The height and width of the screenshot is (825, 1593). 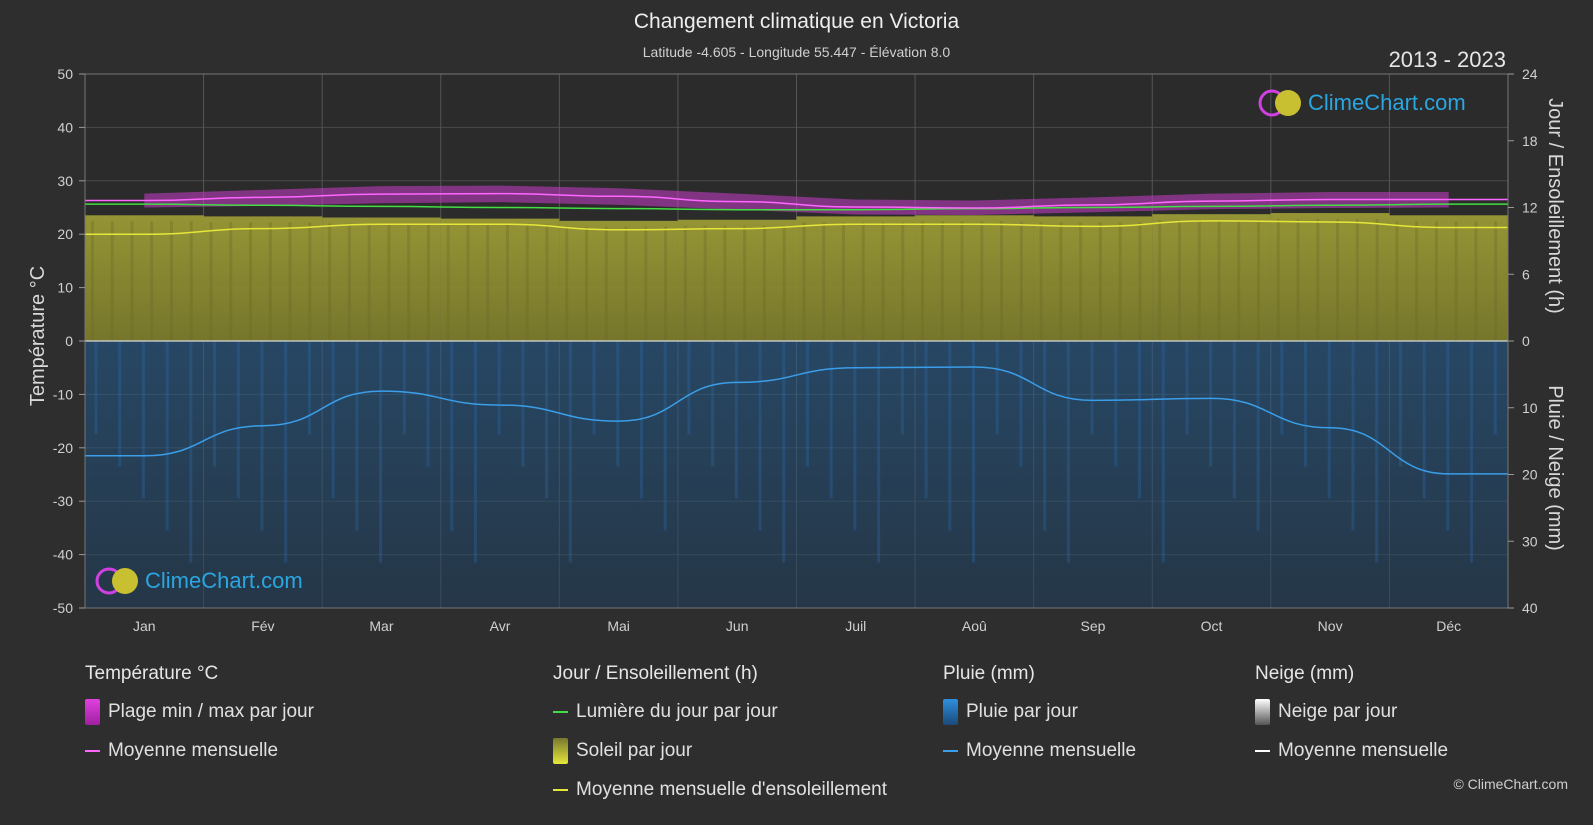 What do you see at coordinates (1212, 626) in the screenshot?
I see `month-label: Oct` at bounding box center [1212, 626].